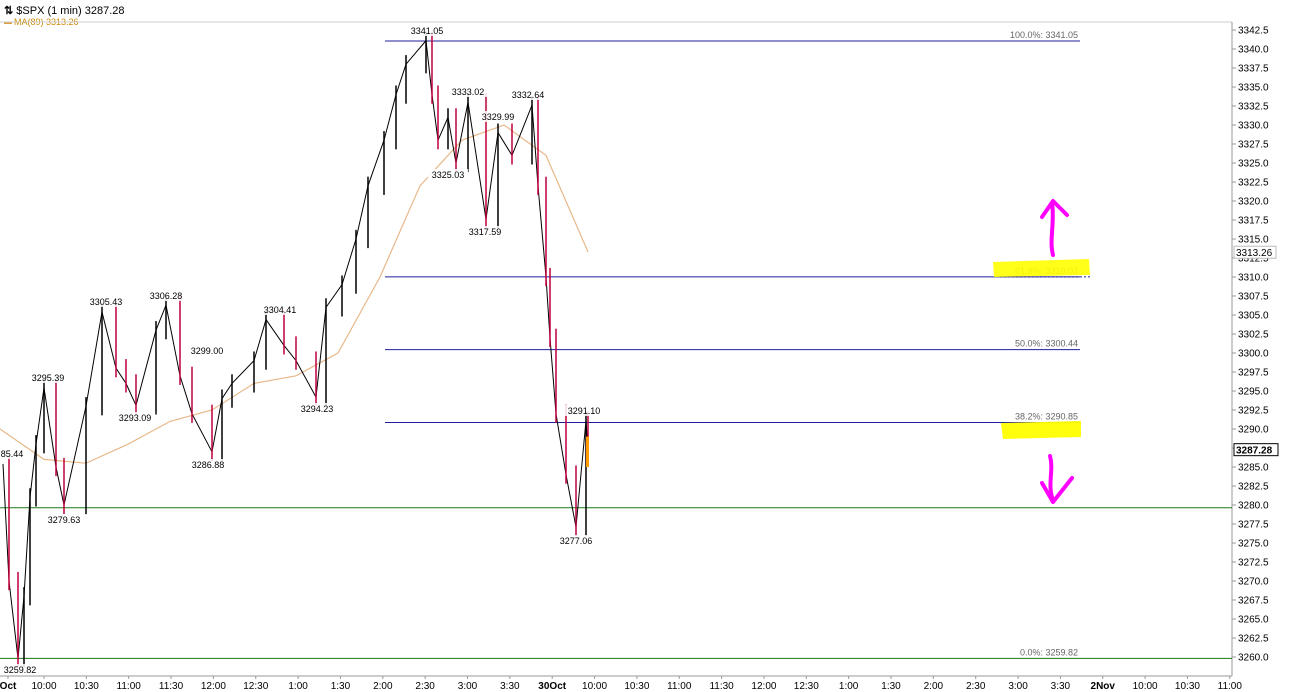 This screenshot has height=692, width=1291. Describe the element at coordinates (1253, 335) in the screenshot. I see `y-tick-label: 3302.5` at that location.